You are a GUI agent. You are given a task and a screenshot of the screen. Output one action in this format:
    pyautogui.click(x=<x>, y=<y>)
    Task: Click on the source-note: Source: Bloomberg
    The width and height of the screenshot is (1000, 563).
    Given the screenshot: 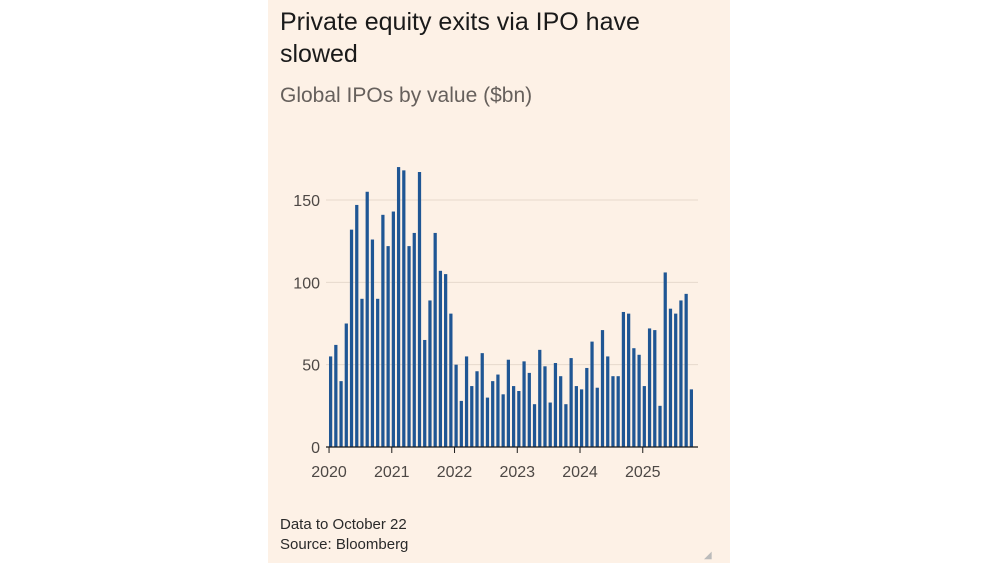 What is the action you would take?
    pyautogui.click(x=344, y=544)
    